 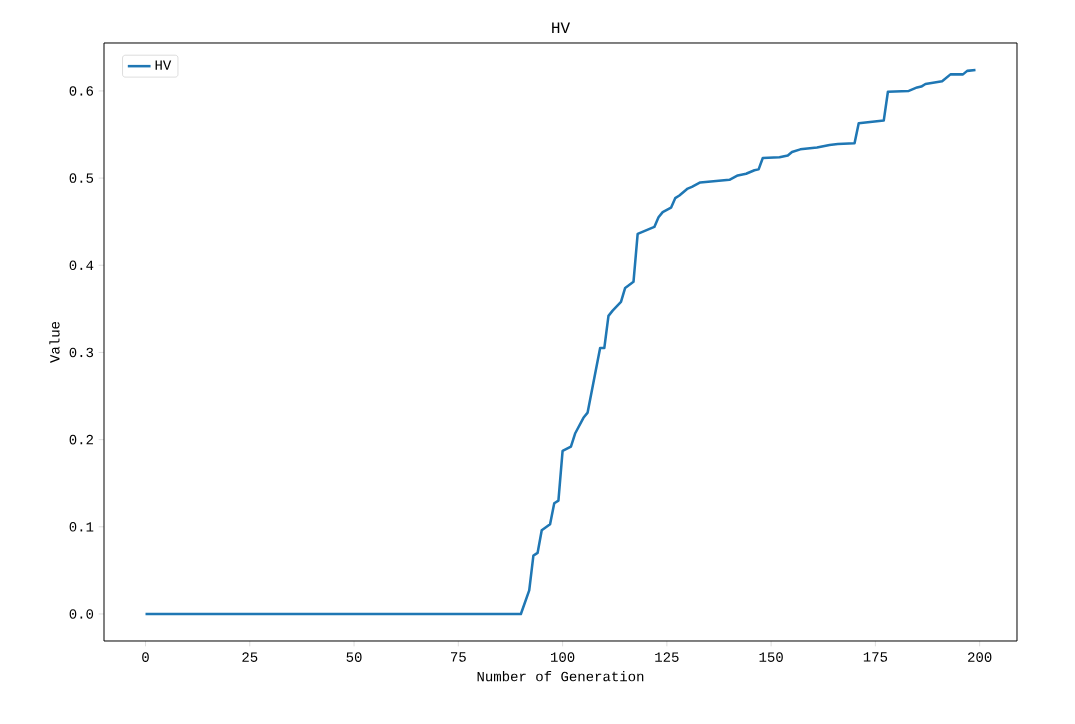 What do you see at coordinates (667, 657) in the screenshot?
I see `x-tick-label: 125` at bounding box center [667, 657].